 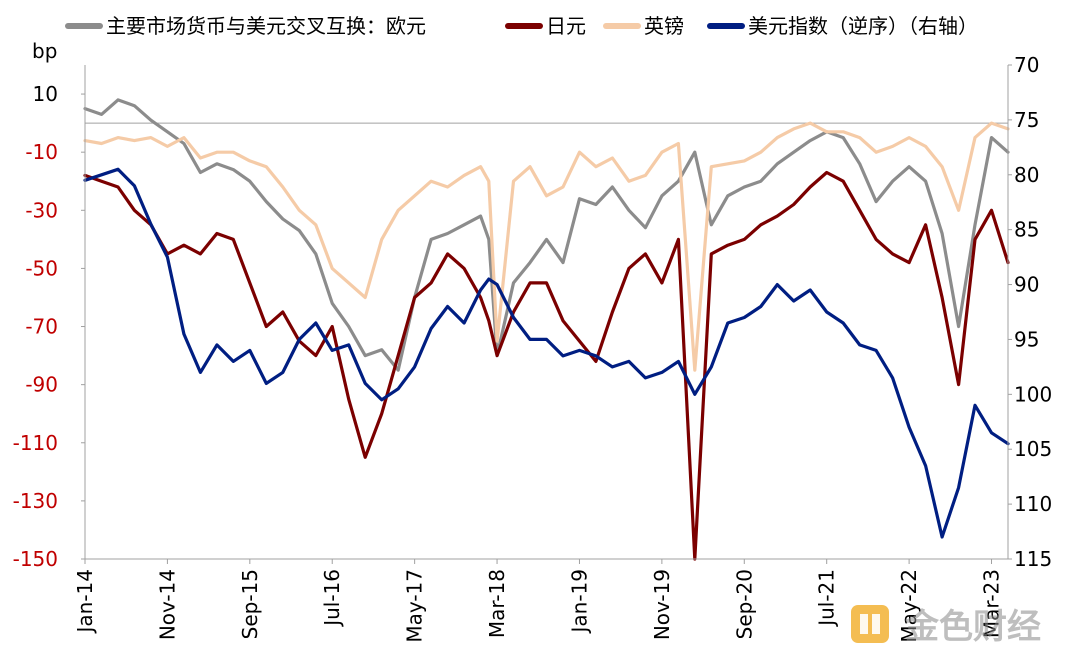 I want to click on right-tick-label: 100, so click(x=1033, y=394).